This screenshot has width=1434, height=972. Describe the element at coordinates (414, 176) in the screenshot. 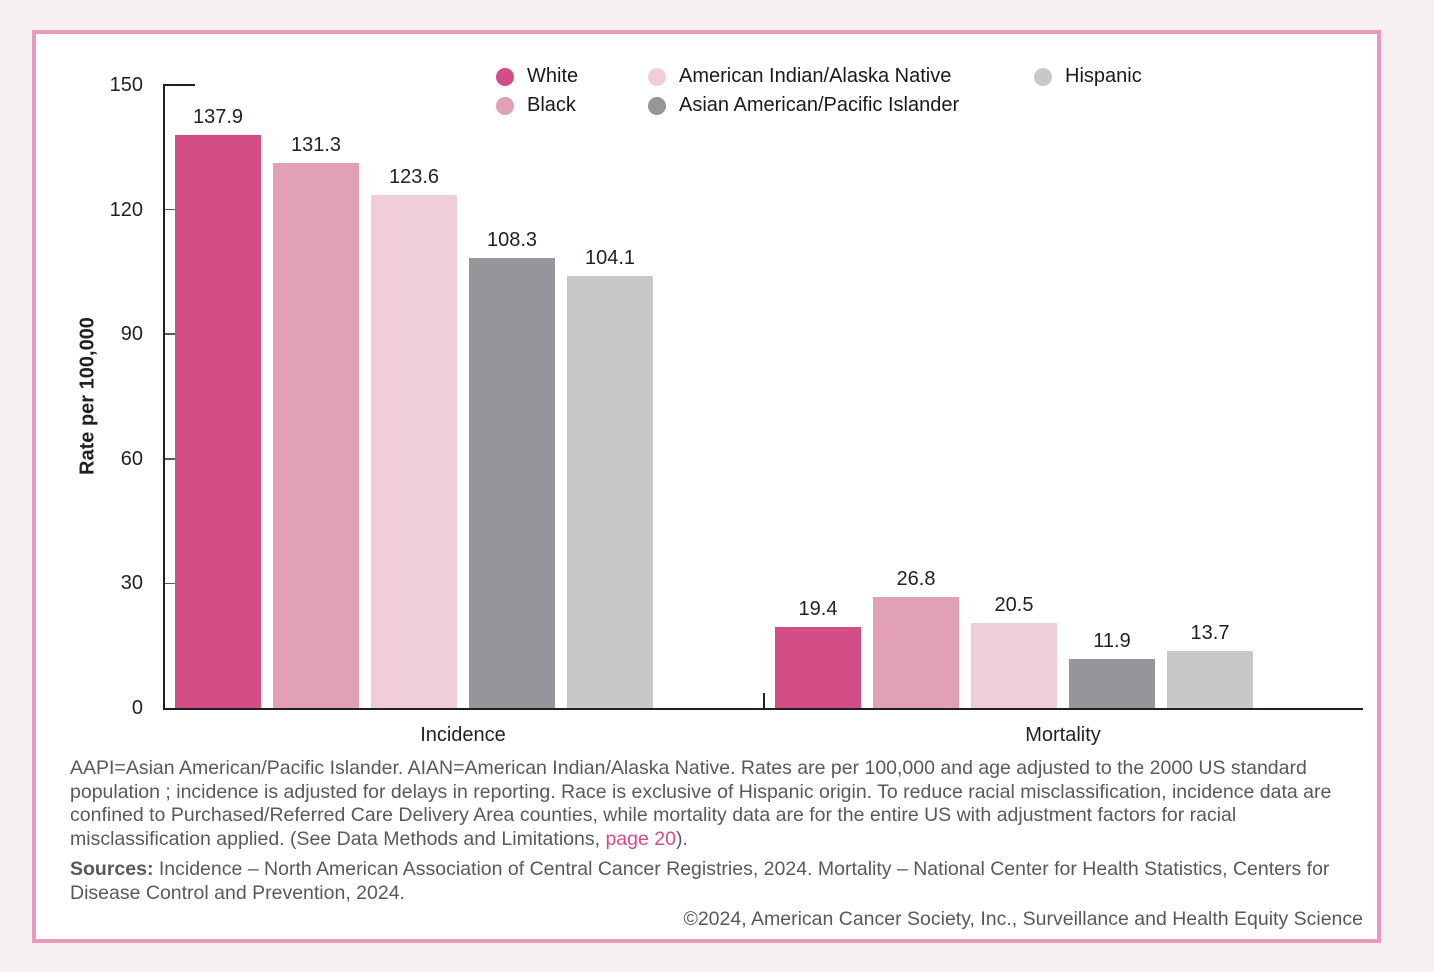

I see `value-label-american-indian-alaska-native-incidence: 123.6` at that location.